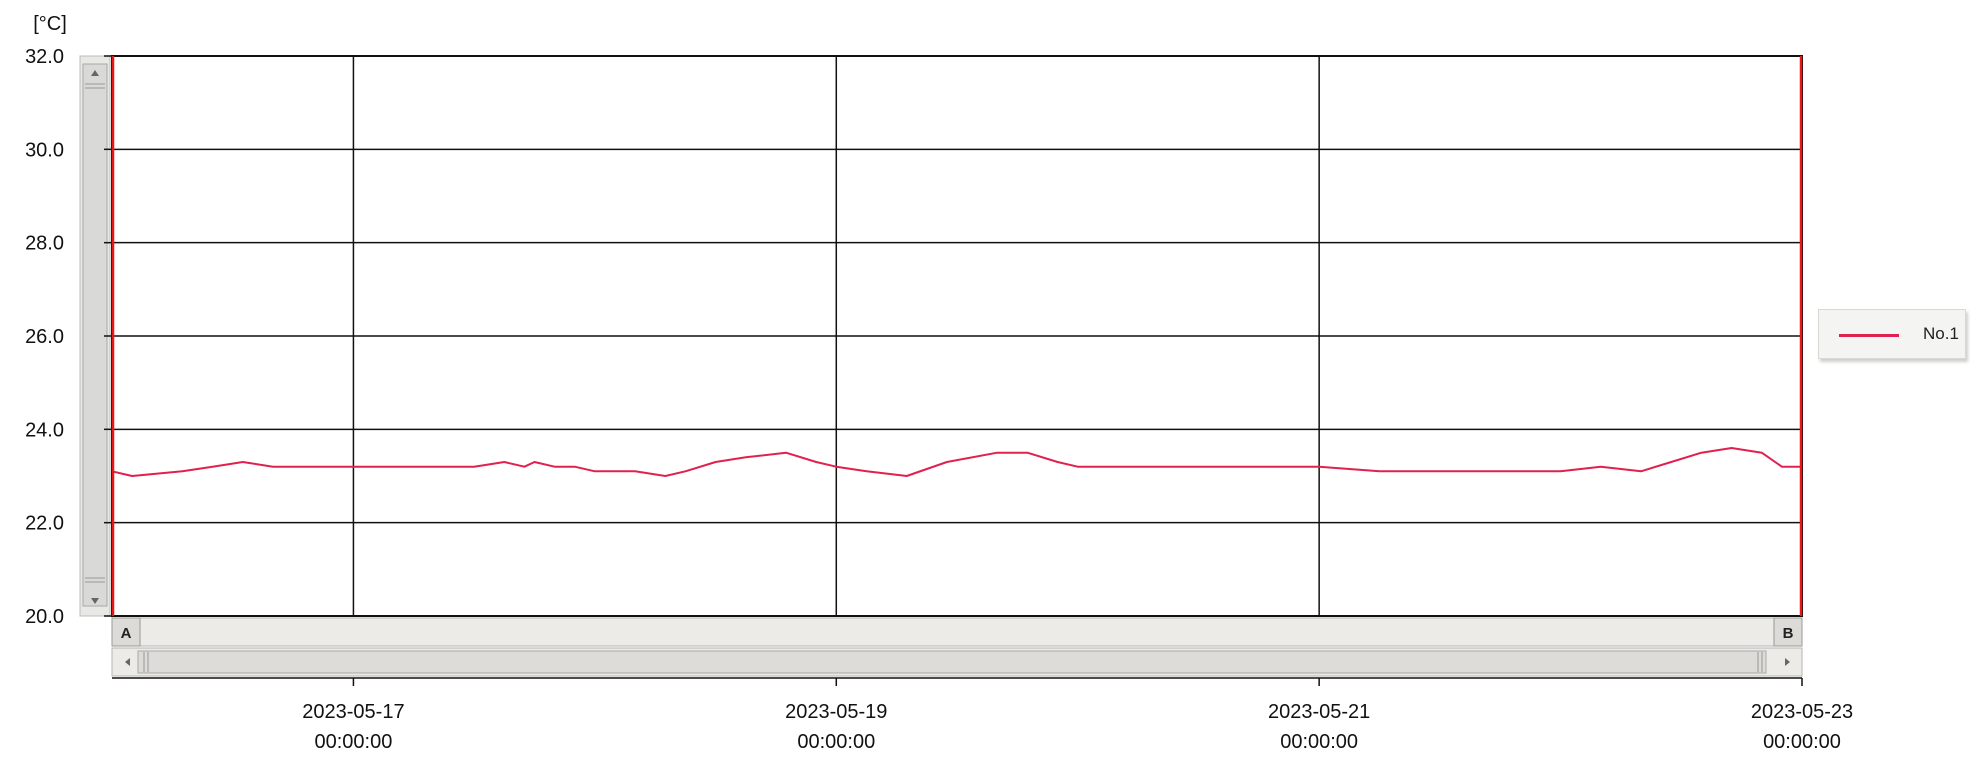  I want to click on series-line-no1, so click(956, 462).